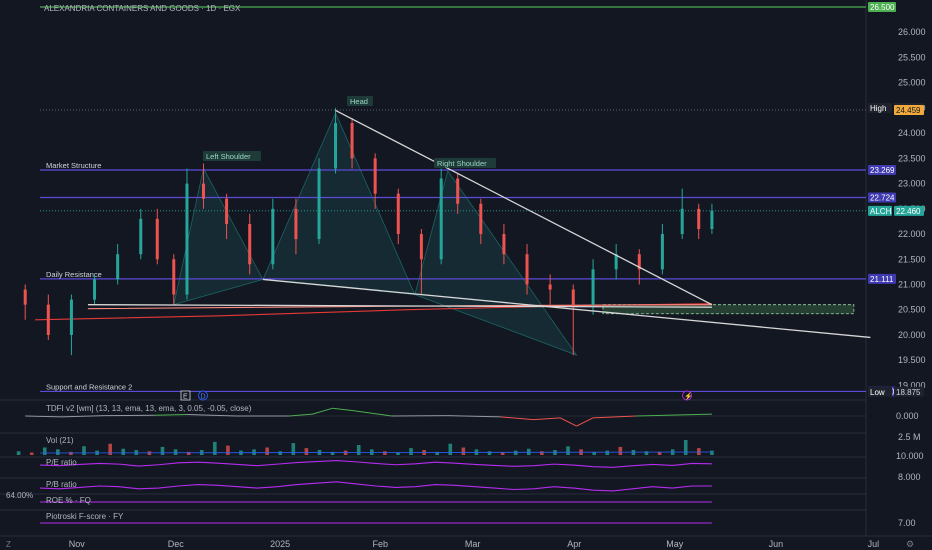  I want to click on pb-axis-tick: 8.000, so click(909, 477).